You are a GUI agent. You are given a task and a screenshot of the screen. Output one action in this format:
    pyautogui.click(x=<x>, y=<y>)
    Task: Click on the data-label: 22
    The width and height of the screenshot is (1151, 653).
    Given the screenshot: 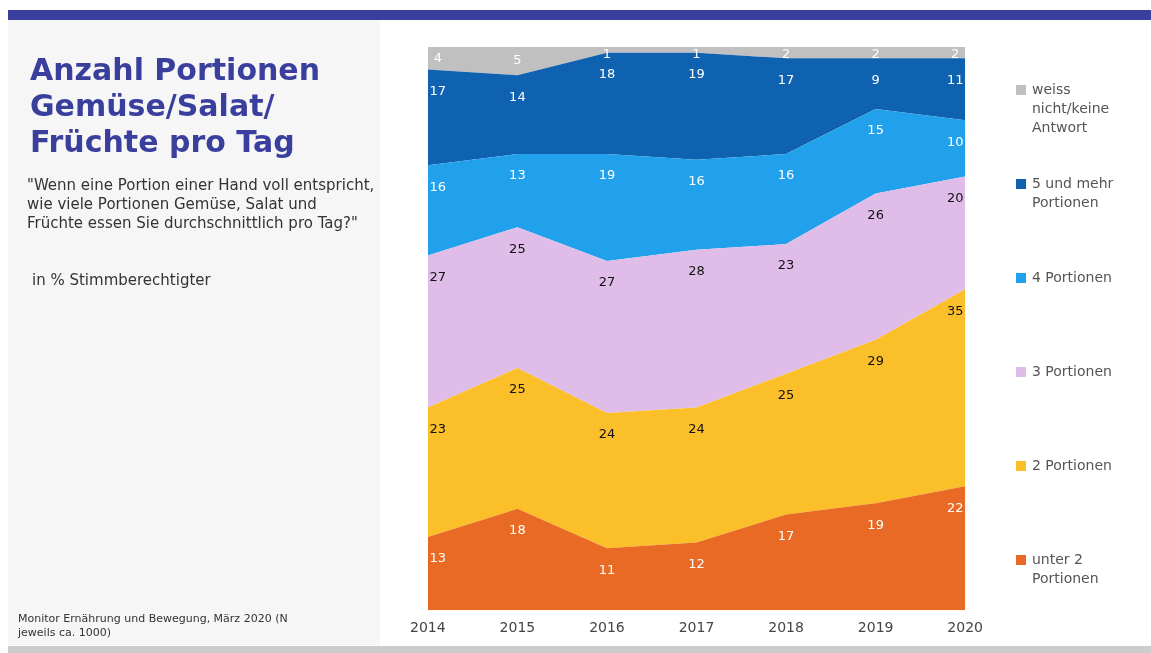 What is the action you would take?
    pyautogui.click(x=955, y=507)
    